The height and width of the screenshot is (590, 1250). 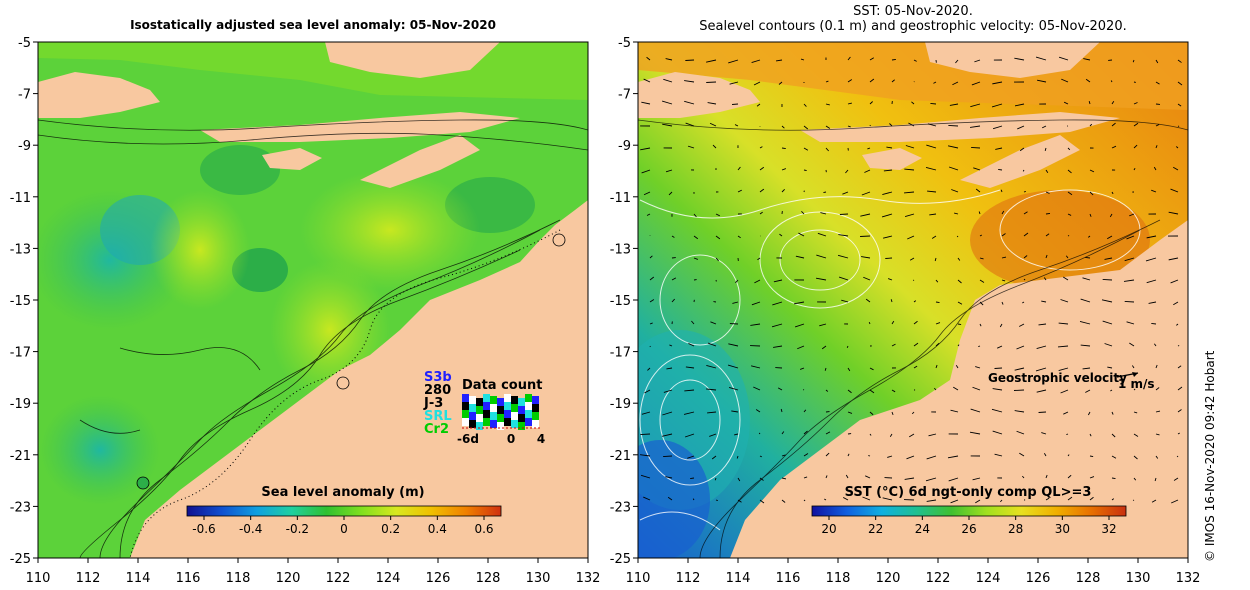 I want to click on sst-cold-pool, so click(x=674, y=499).